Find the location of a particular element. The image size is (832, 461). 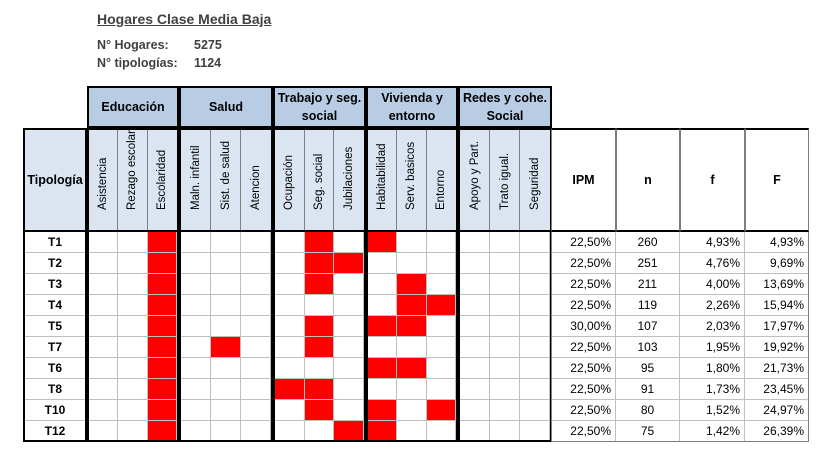

indicator-header: Sist. de salud is located at coordinates (226, 180).